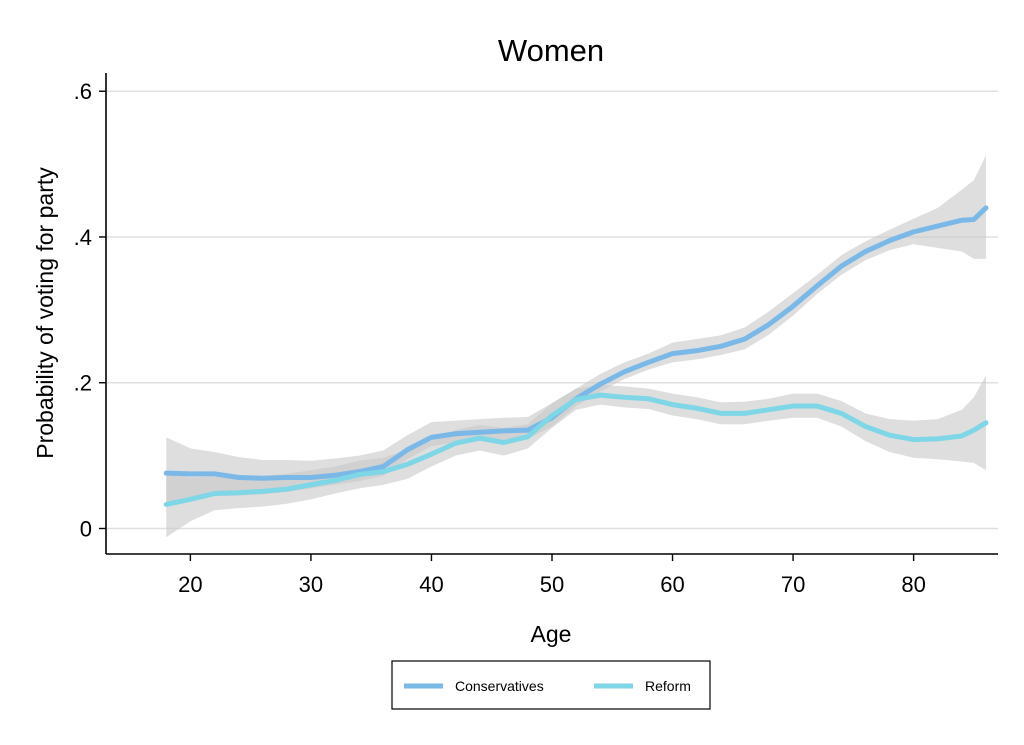 This screenshot has width=1024, height=745. Describe the element at coordinates (45, 313) in the screenshot. I see `y-axis-title: Probability of voting for party` at that location.